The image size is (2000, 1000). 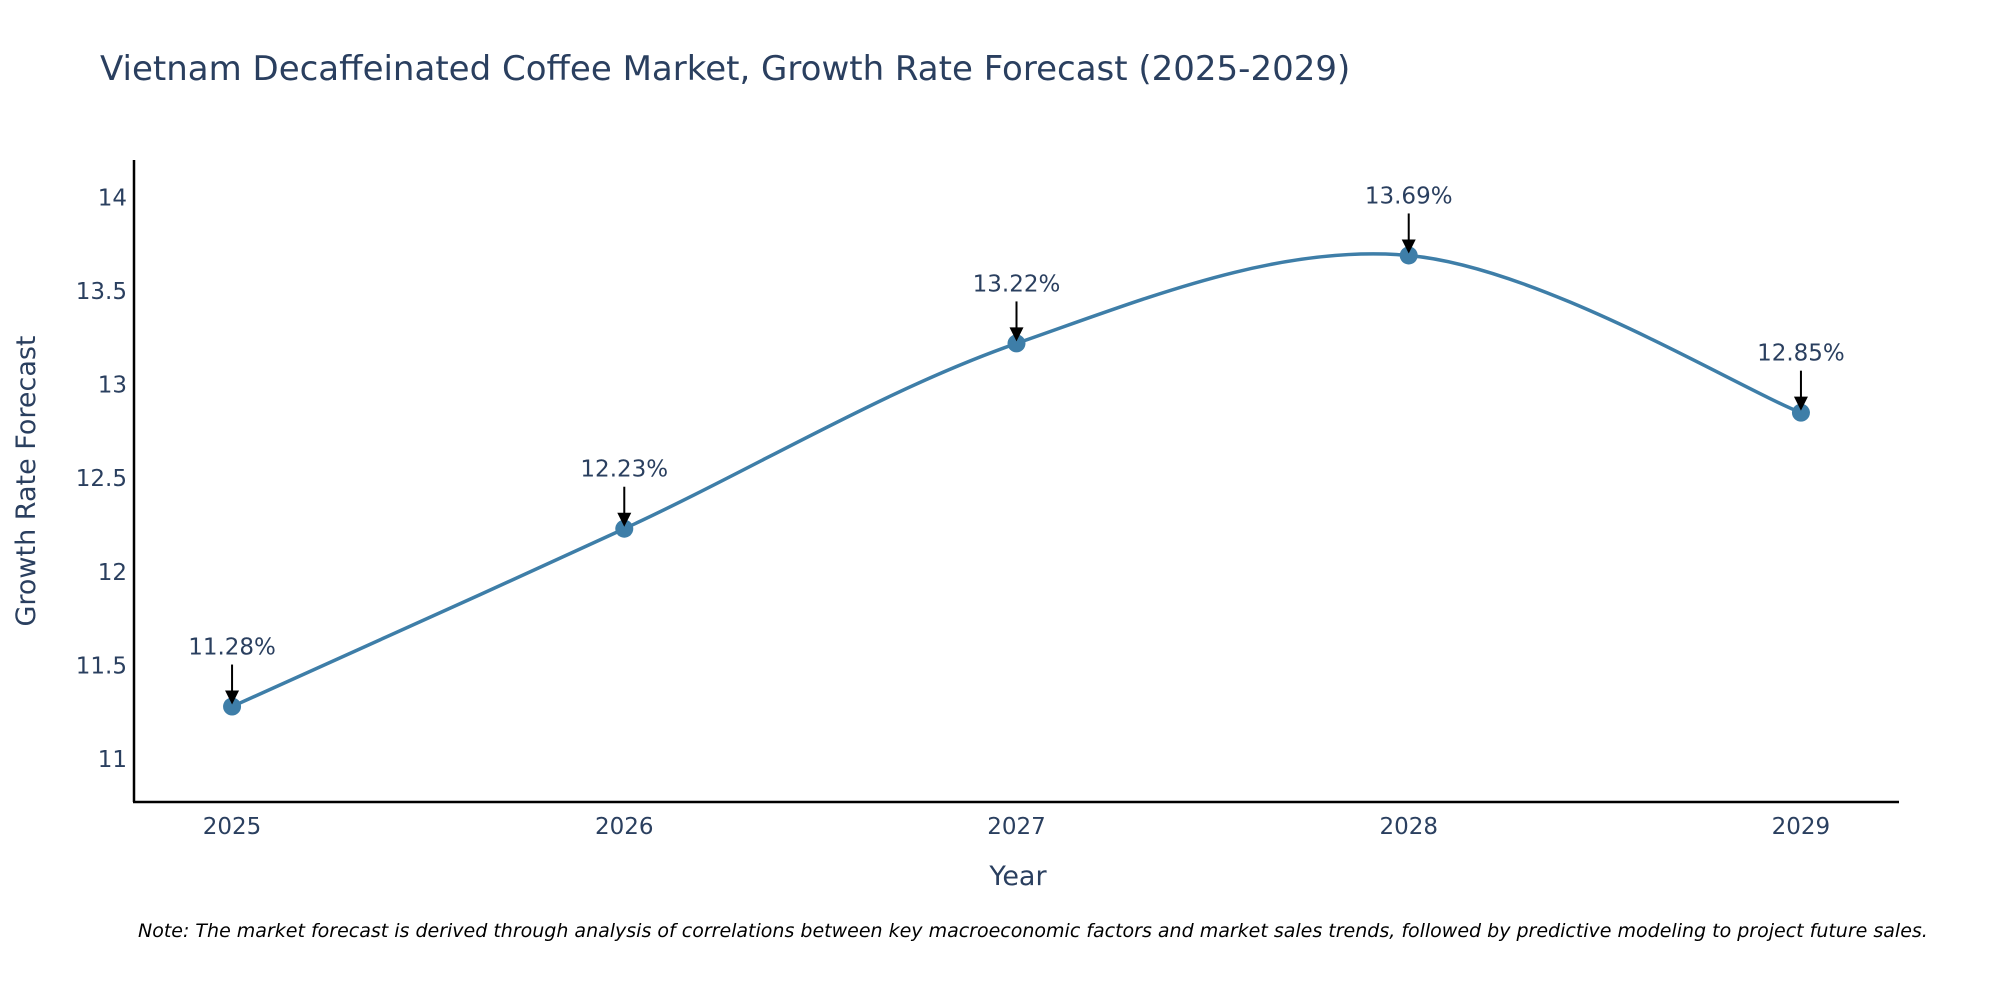 What do you see at coordinates (1017, 876) in the screenshot?
I see `x-axis-title: Year` at bounding box center [1017, 876].